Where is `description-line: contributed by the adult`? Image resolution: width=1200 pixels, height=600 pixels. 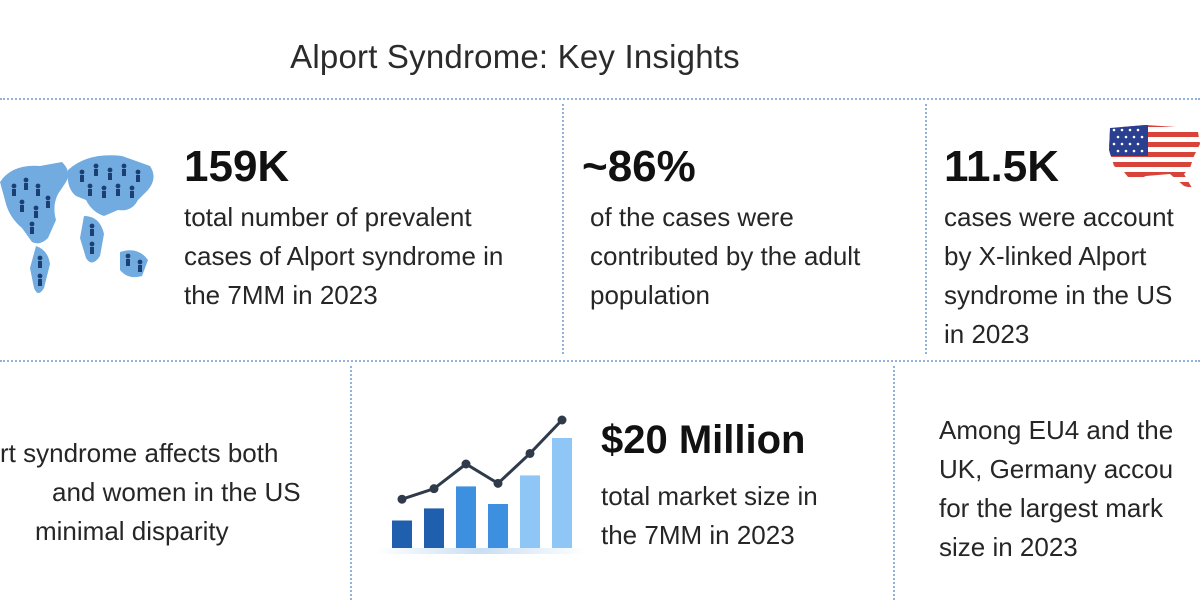 description-line: contributed by the adult is located at coordinates (725, 256).